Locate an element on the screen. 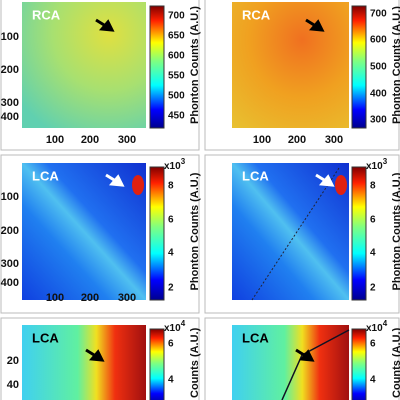 This screenshot has width=400, height=400. colorbar-tick-label: 550 is located at coordinates (176, 76).